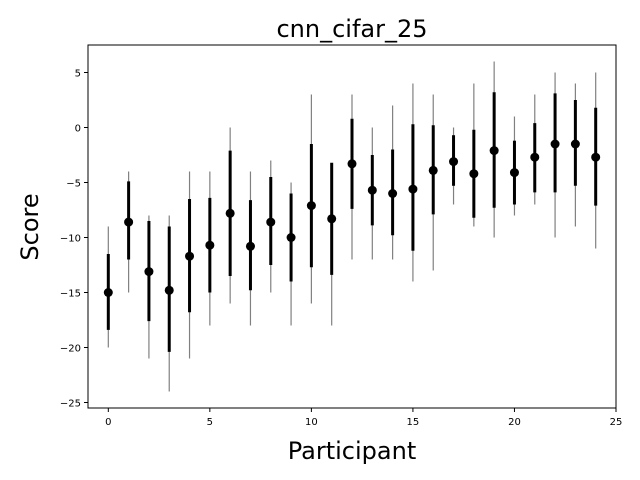 This screenshot has height=480, width=640. What do you see at coordinates (413, 422) in the screenshot?
I see `x-tick-label: 15` at bounding box center [413, 422].